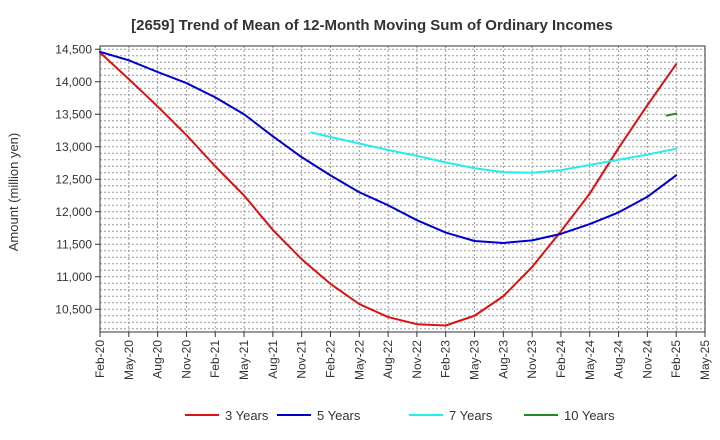  I want to click on legend-label-1: 3 Years, so click(247, 415).